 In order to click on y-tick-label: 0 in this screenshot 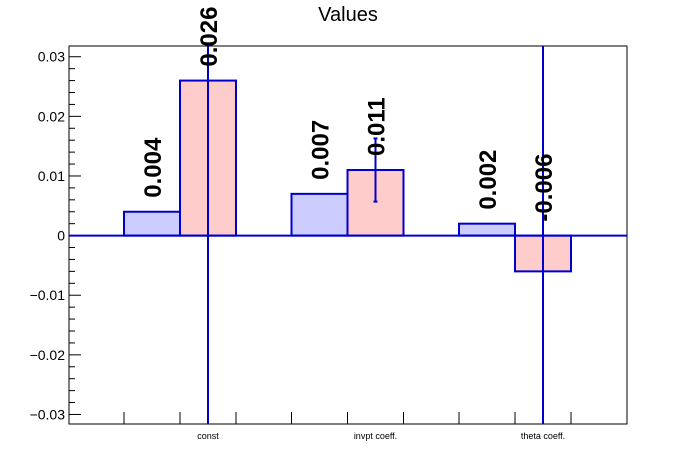, I will do `click(61, 236)`.